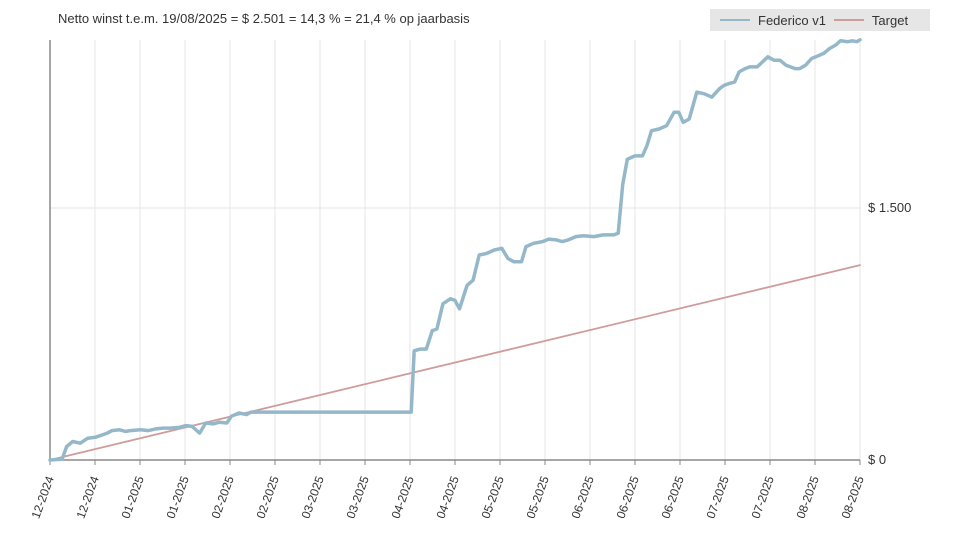 This screenshot has height=540, width=960. I want to click on y-tick-label: $ 1.500, so click(889, 207).